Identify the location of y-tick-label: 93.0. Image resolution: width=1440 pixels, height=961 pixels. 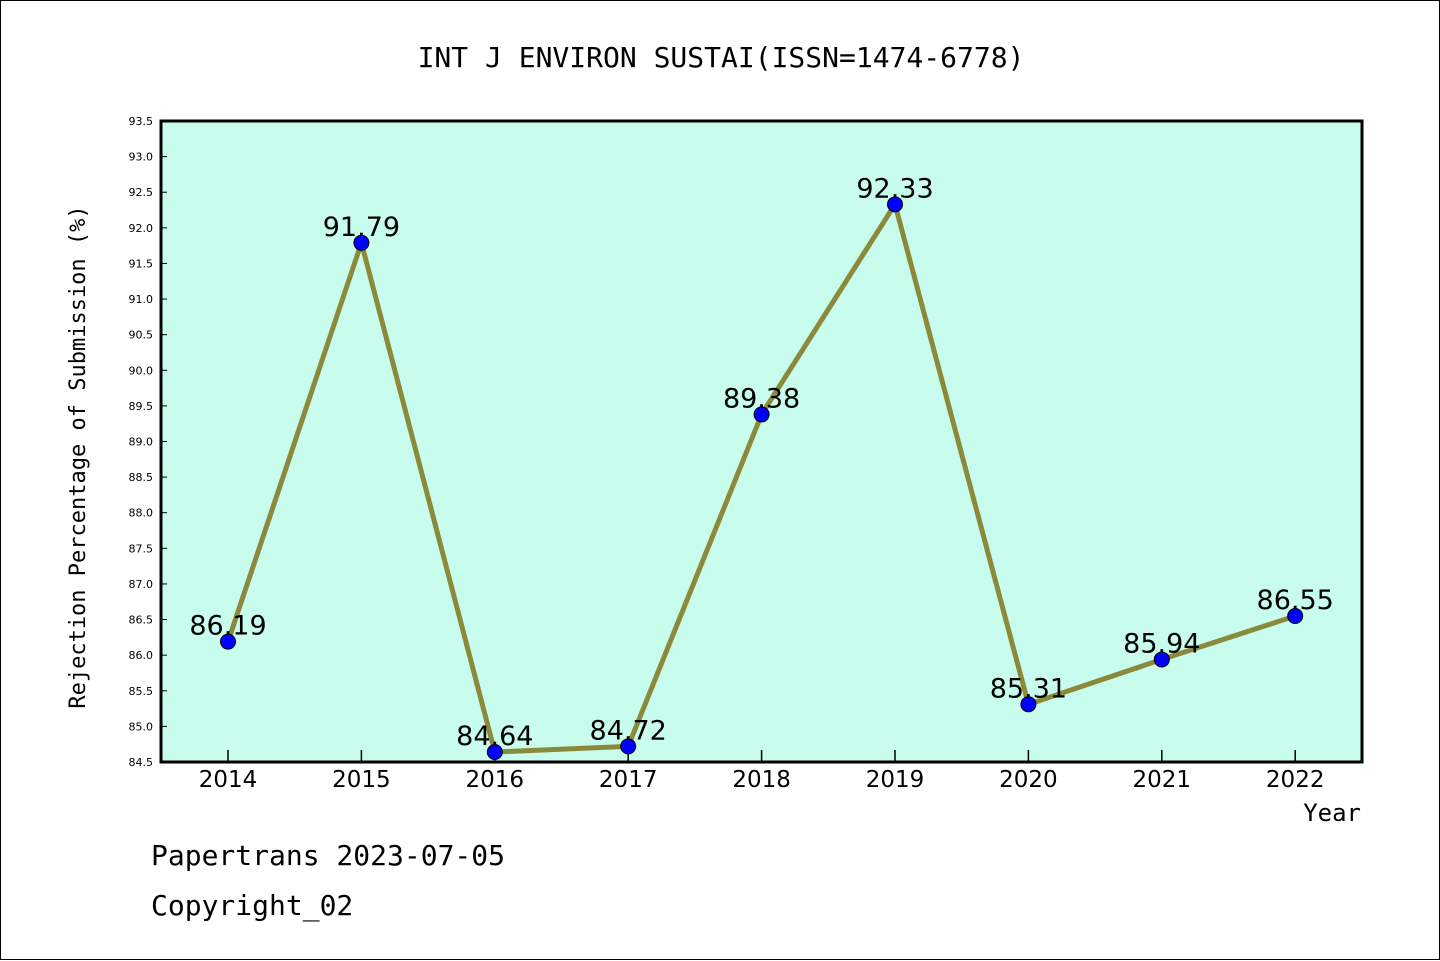
(141, 157).